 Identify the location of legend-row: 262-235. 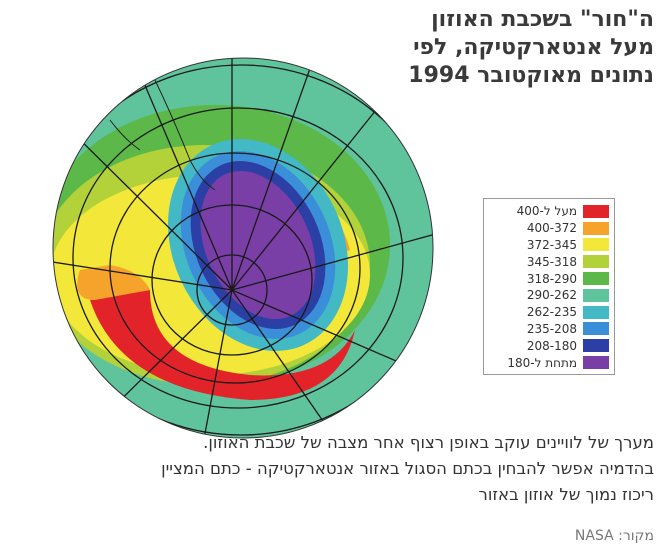
(549, 312).